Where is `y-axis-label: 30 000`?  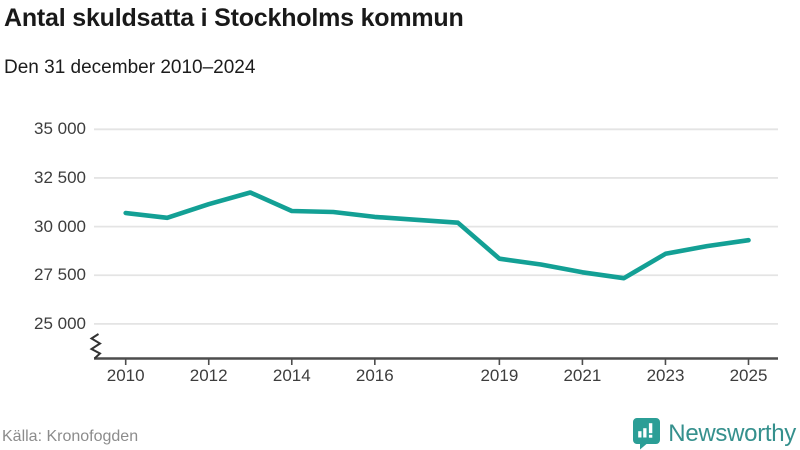 y-axis-label: 30 000 is located at coordinates (60, 226).